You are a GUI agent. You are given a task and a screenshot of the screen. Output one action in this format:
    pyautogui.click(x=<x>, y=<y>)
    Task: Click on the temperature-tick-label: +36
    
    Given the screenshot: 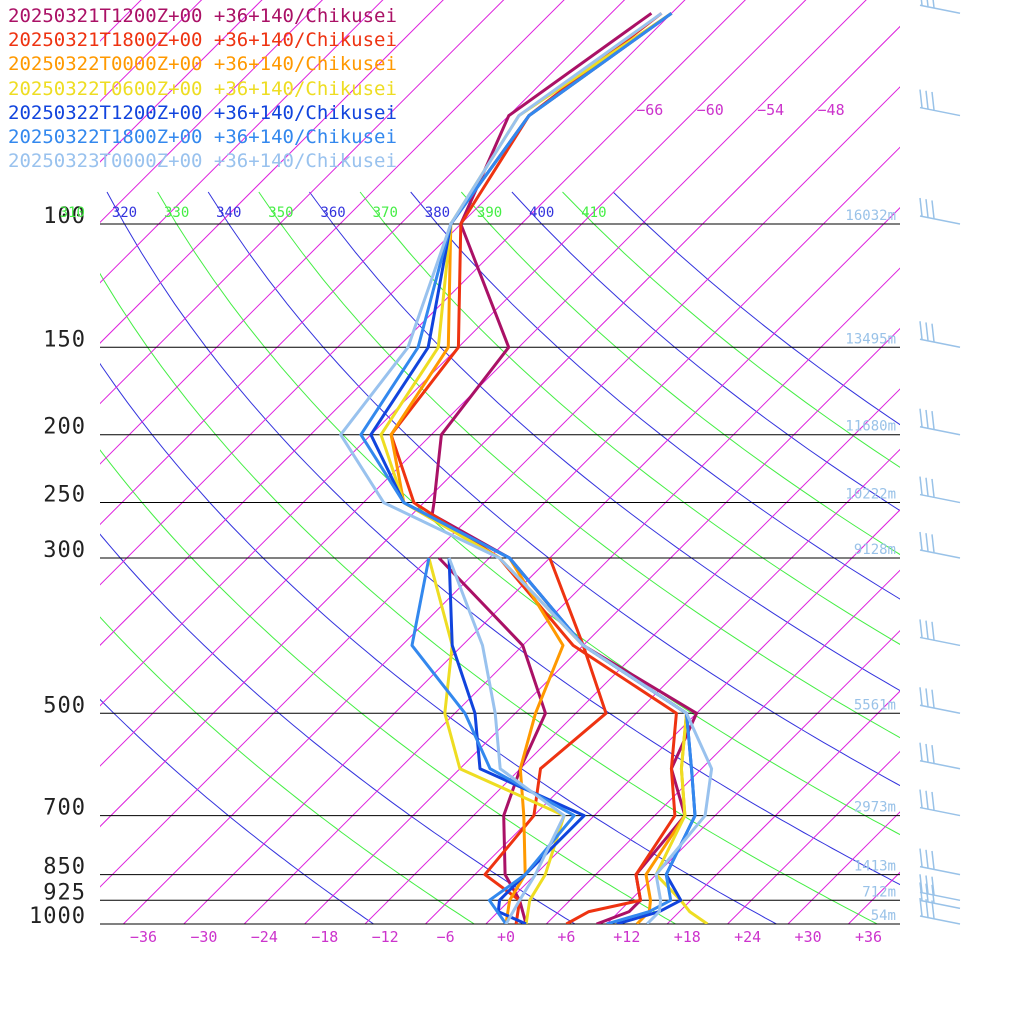 What is the action you would take?
    pyautogui.click(x=868, y=937)
    